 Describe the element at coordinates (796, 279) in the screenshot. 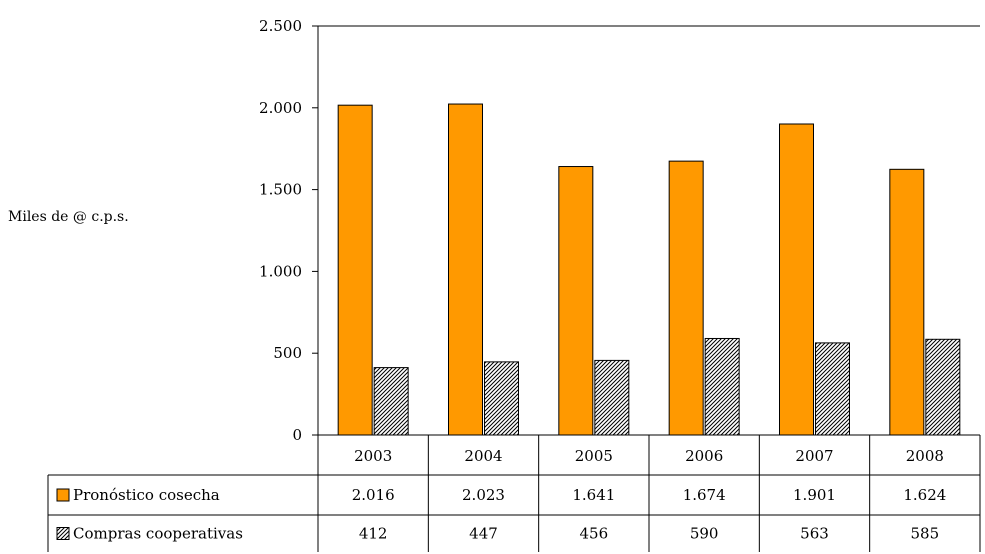

I see `bar-pronostico-2007` at that location.